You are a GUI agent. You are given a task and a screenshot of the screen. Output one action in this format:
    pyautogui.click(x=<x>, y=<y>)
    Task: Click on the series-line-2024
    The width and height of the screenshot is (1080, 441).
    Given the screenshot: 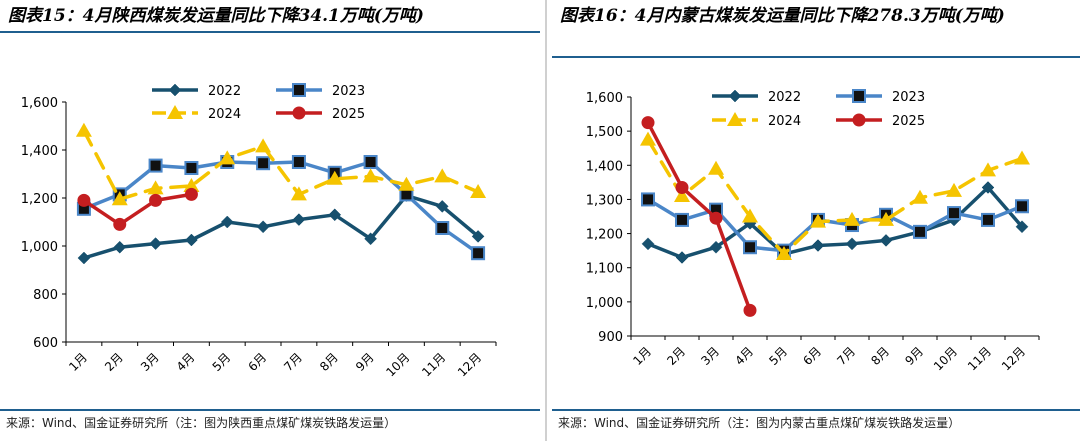 What is the action you would take?
    pyautogui.click(x=835, y=196)
    